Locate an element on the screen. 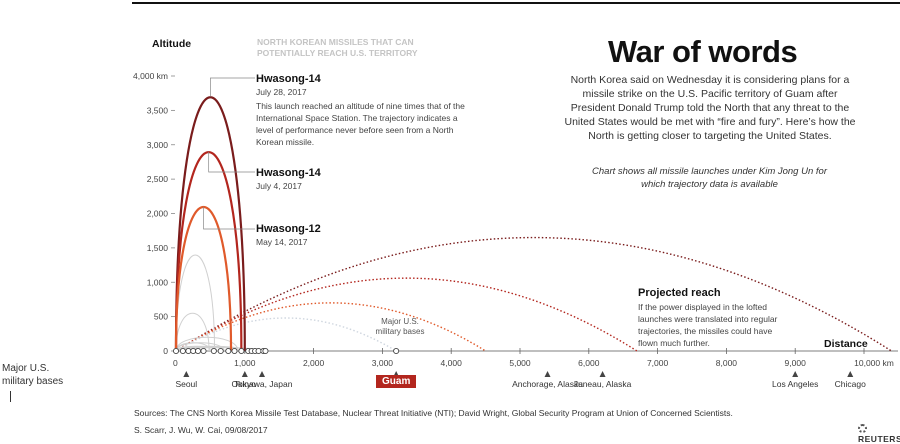 This screenshot has width=900, height=444. projected-reach-title: Projected reach is located at coordinates (679, 293).